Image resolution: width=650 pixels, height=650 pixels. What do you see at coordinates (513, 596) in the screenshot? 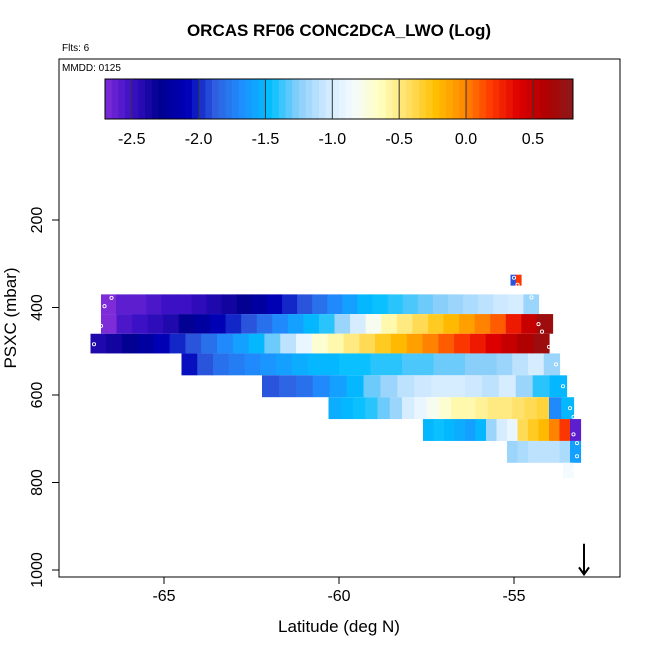
I see `x-tick-label: -55` at bounding box center [513, 596].